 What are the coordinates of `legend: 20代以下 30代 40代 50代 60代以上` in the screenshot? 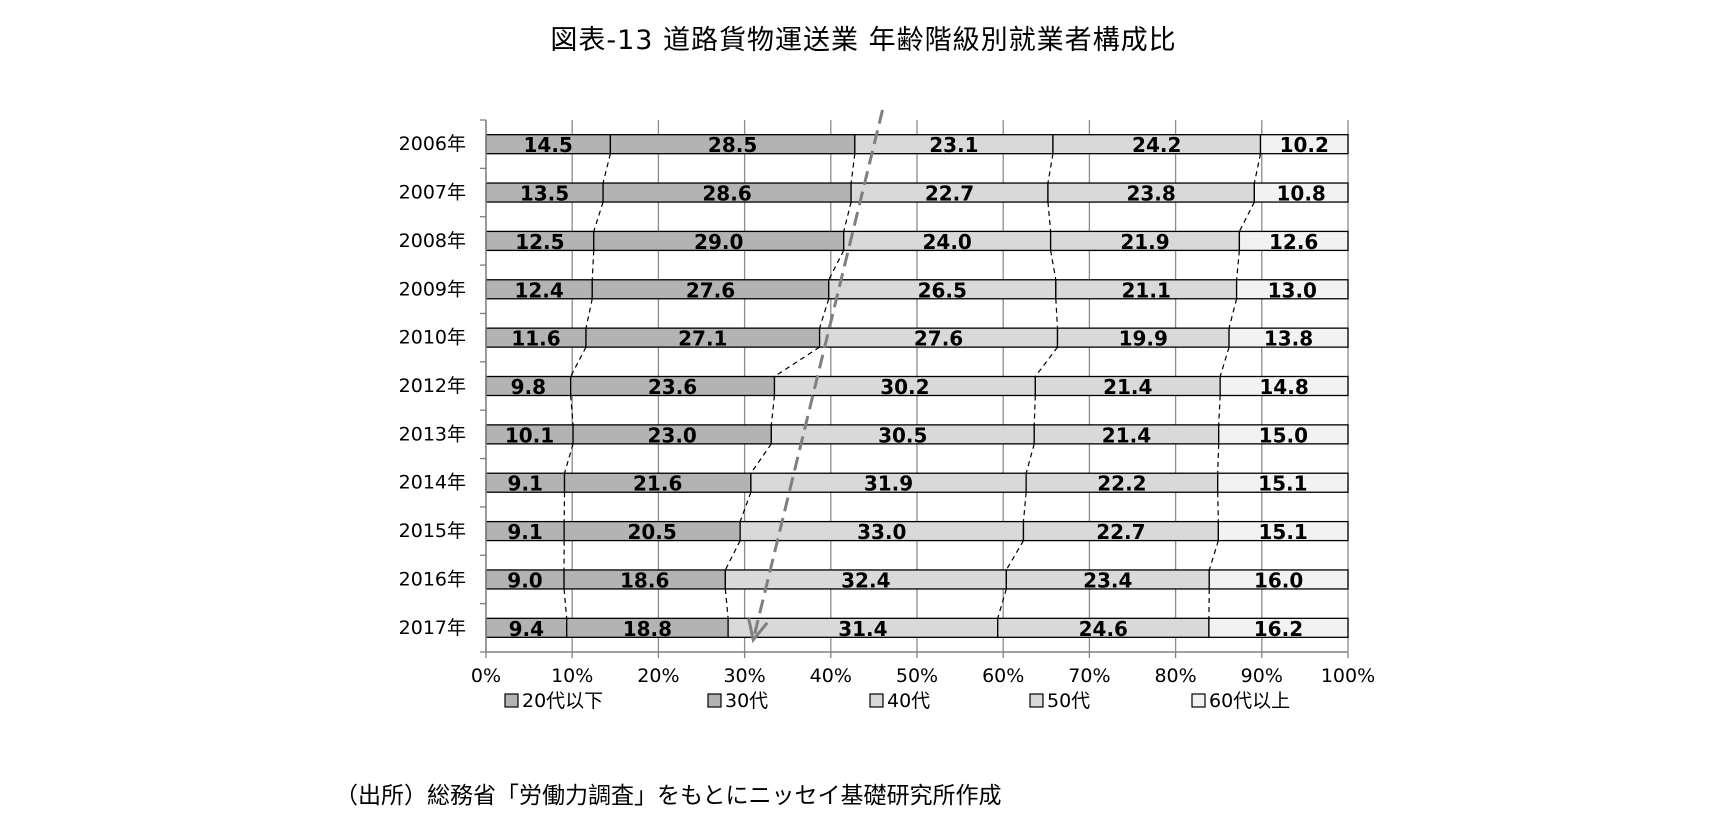 It's located at (897, 701).